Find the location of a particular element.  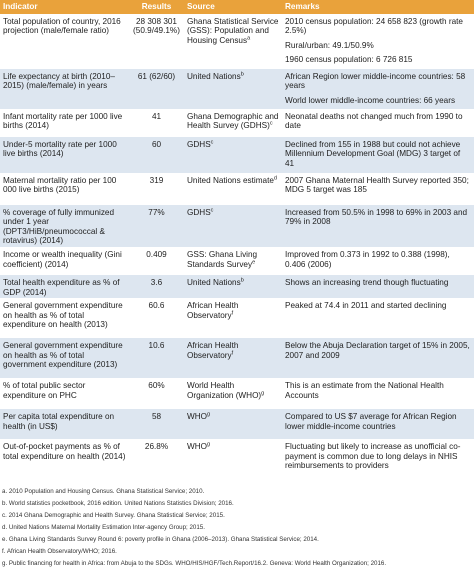

source-note: e is located at coordinates (254, 261).